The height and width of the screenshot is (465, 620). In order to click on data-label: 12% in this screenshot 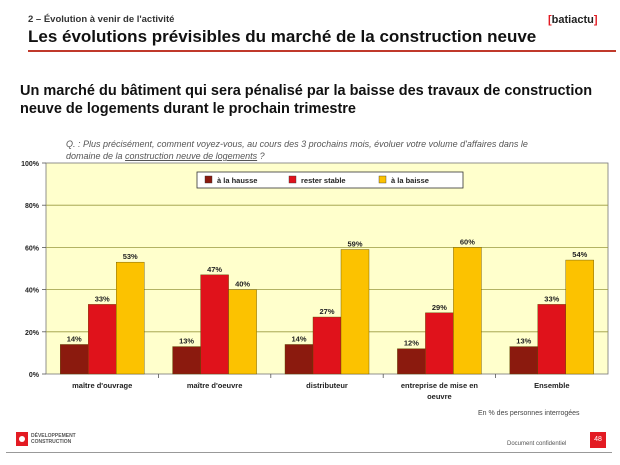, I will do `click(411, 343)`.